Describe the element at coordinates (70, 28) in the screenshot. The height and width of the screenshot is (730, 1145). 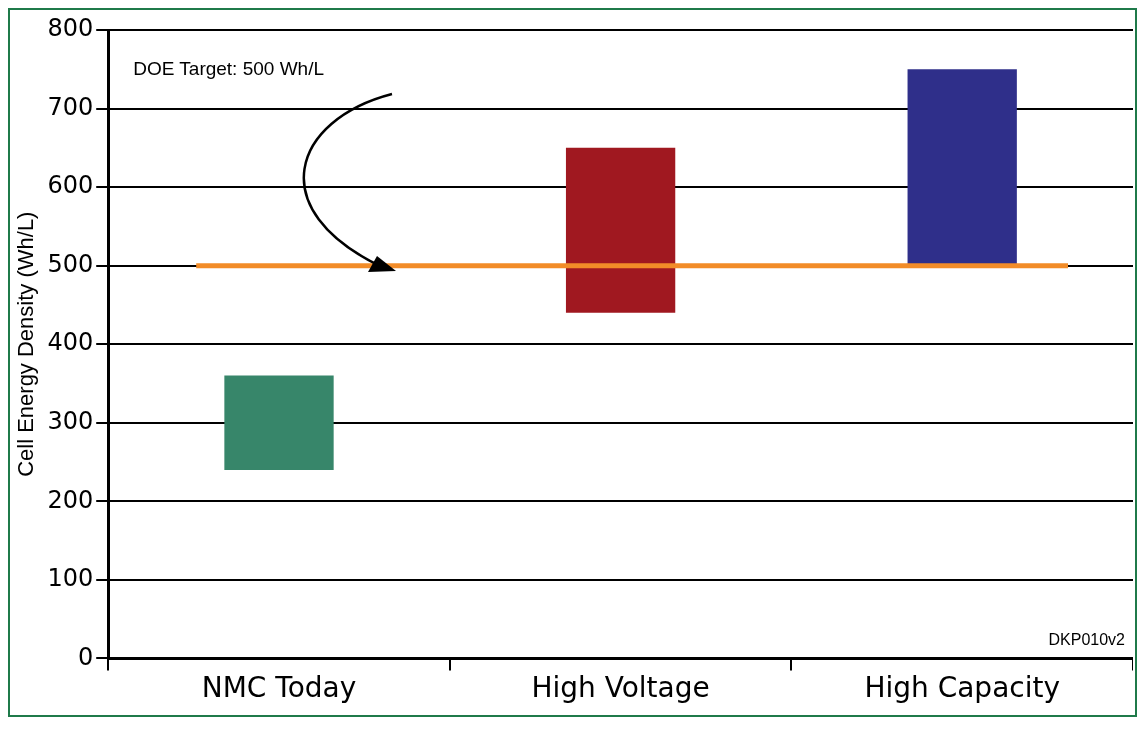
I see `y-tick-label: 800` at that location.